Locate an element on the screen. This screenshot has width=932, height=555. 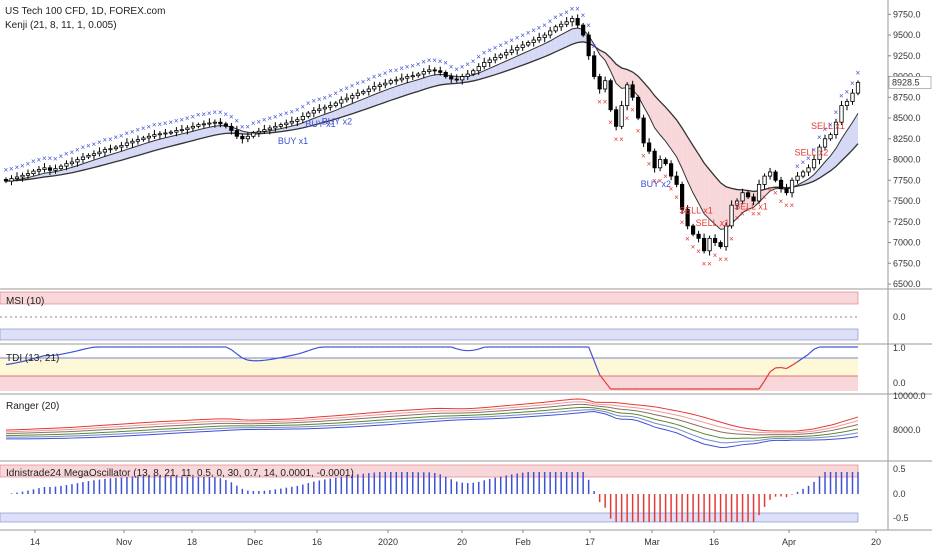
time-tick-label: 17 is located at coordinates (590, 542).